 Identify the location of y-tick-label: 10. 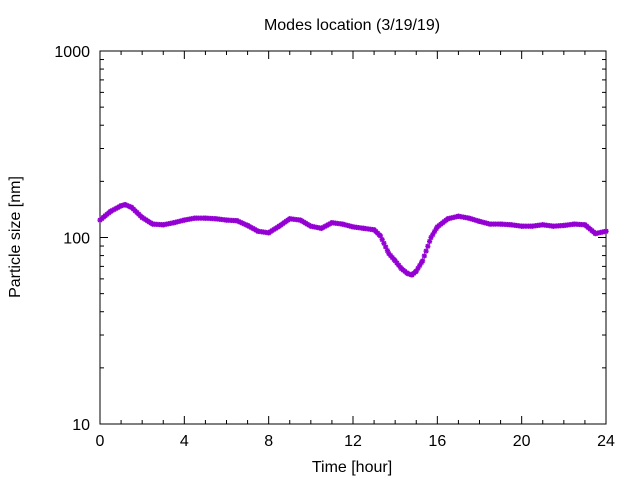
(81, 425).